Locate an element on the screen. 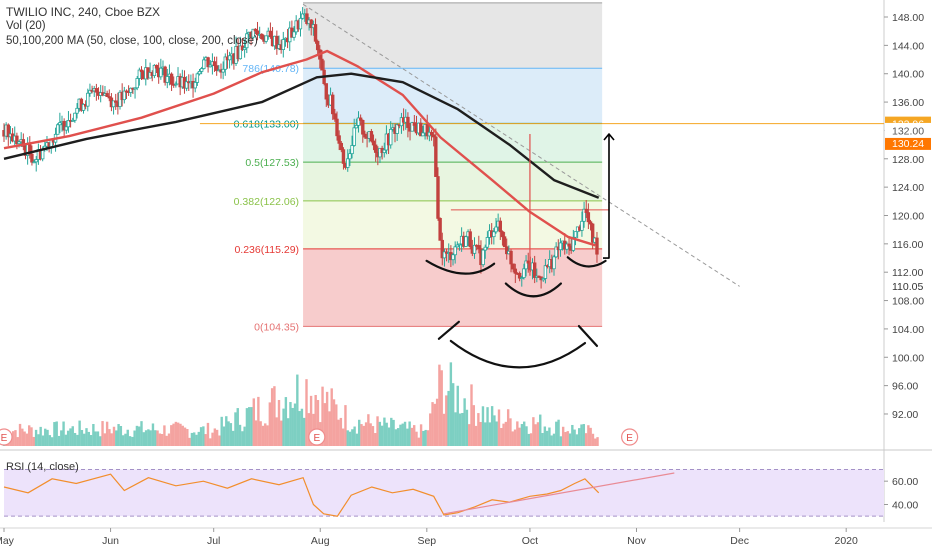  time-tick-label: Dec is located at coordinates (739, 541).